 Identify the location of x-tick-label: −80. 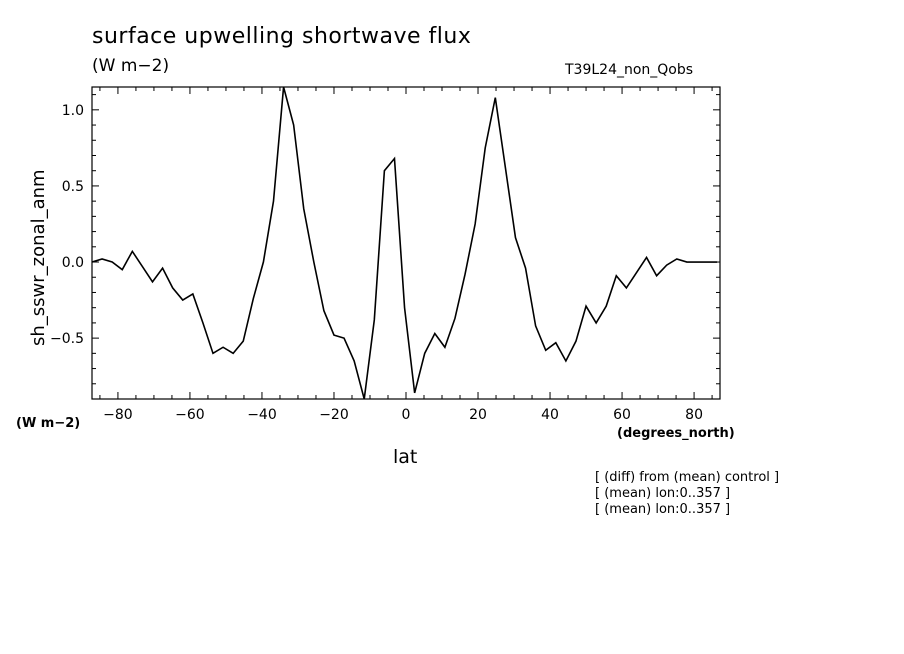
(118, 415).